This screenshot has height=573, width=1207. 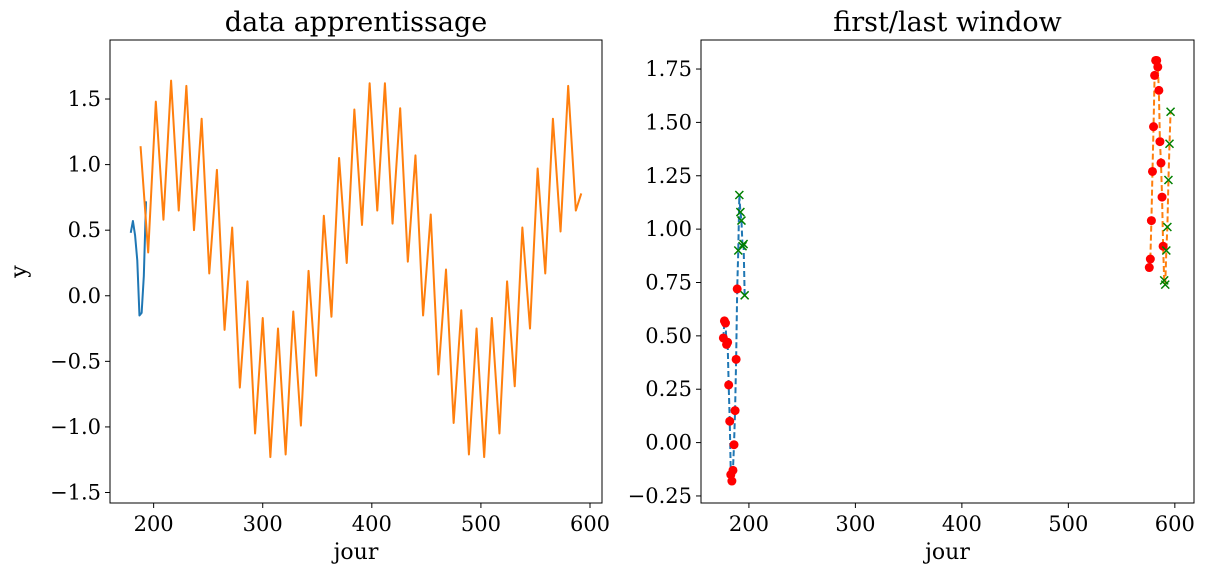 I want to click on y-tick-label: 1.0, so click(x=84, y=165).